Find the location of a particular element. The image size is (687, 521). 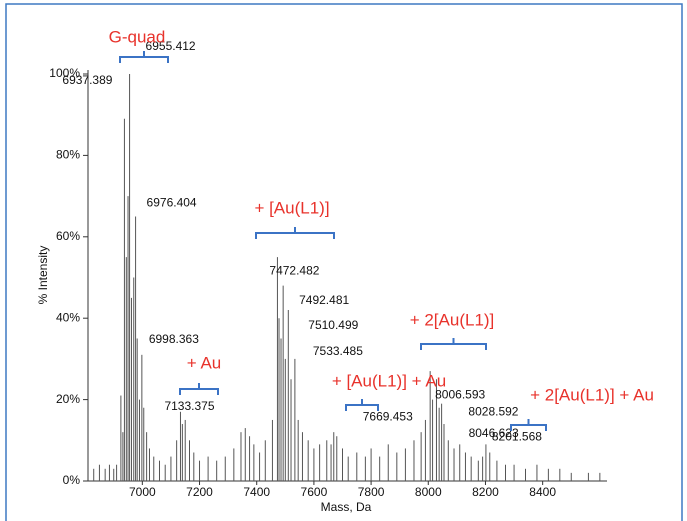

x-axis-label: Mass, Da is located at coordinates (346, 507).